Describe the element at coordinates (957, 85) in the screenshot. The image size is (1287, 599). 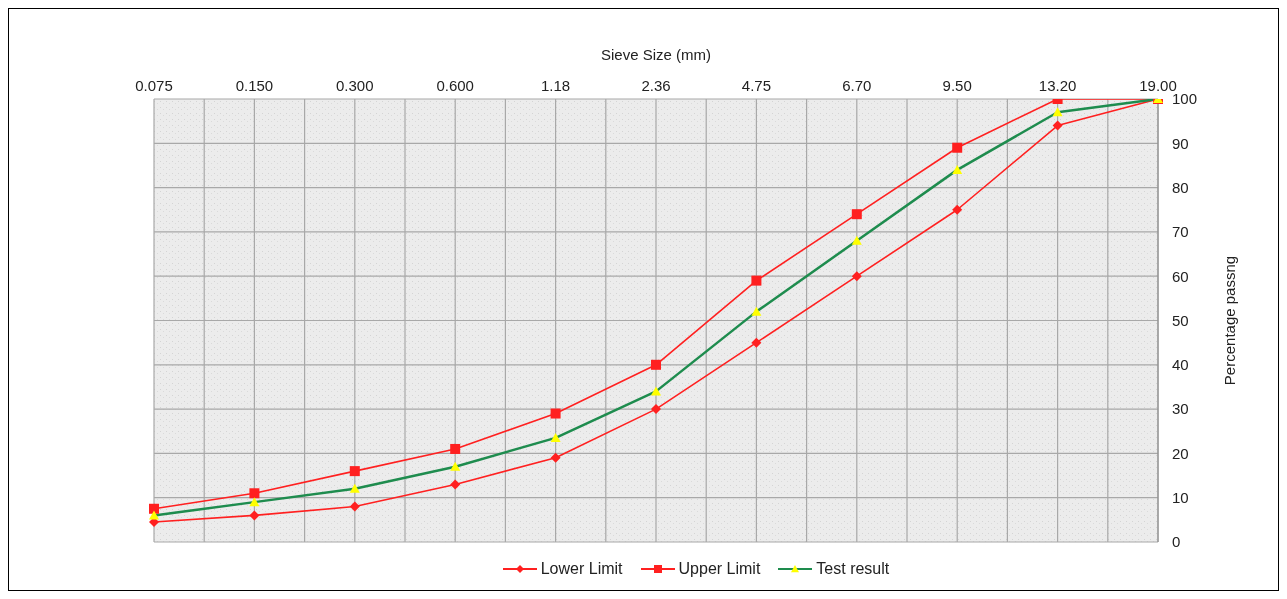
I see `x-tick-label: 9.50` at that location.